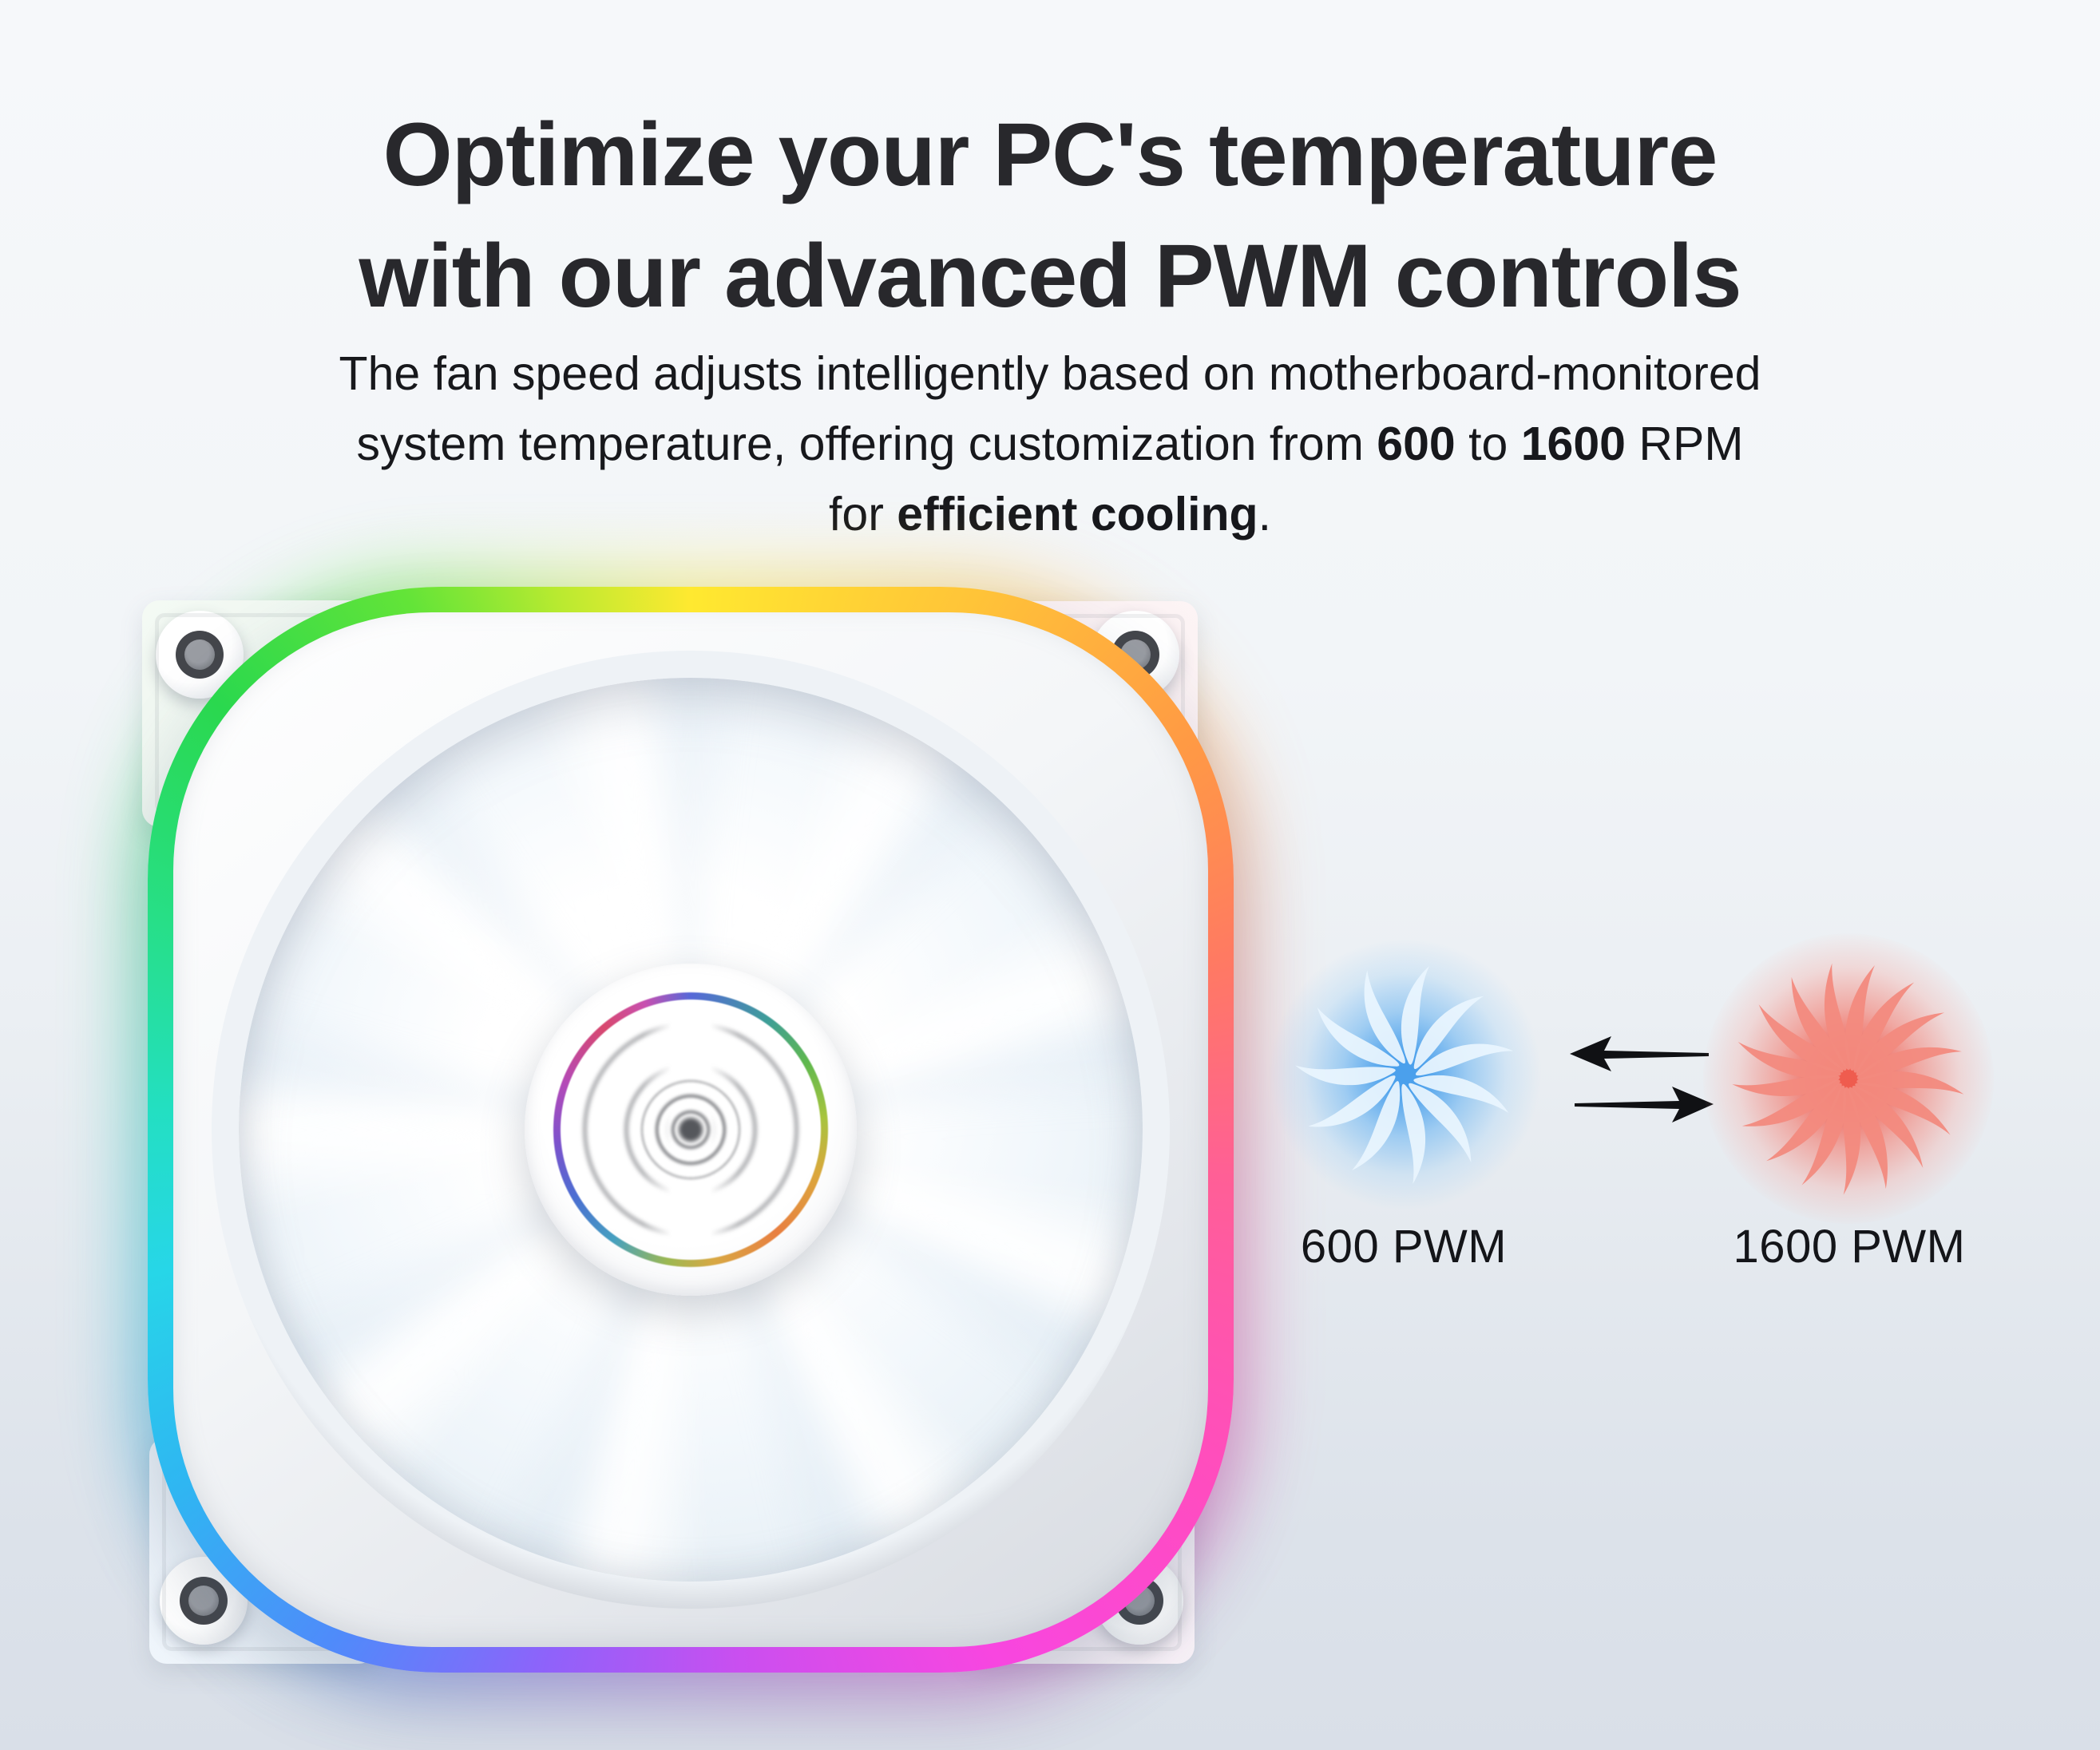 Image resolution: width=2100 pixels, height=1750 pixels. I want to click on slow-fan-swirl-icon, so click(1404, 1075).